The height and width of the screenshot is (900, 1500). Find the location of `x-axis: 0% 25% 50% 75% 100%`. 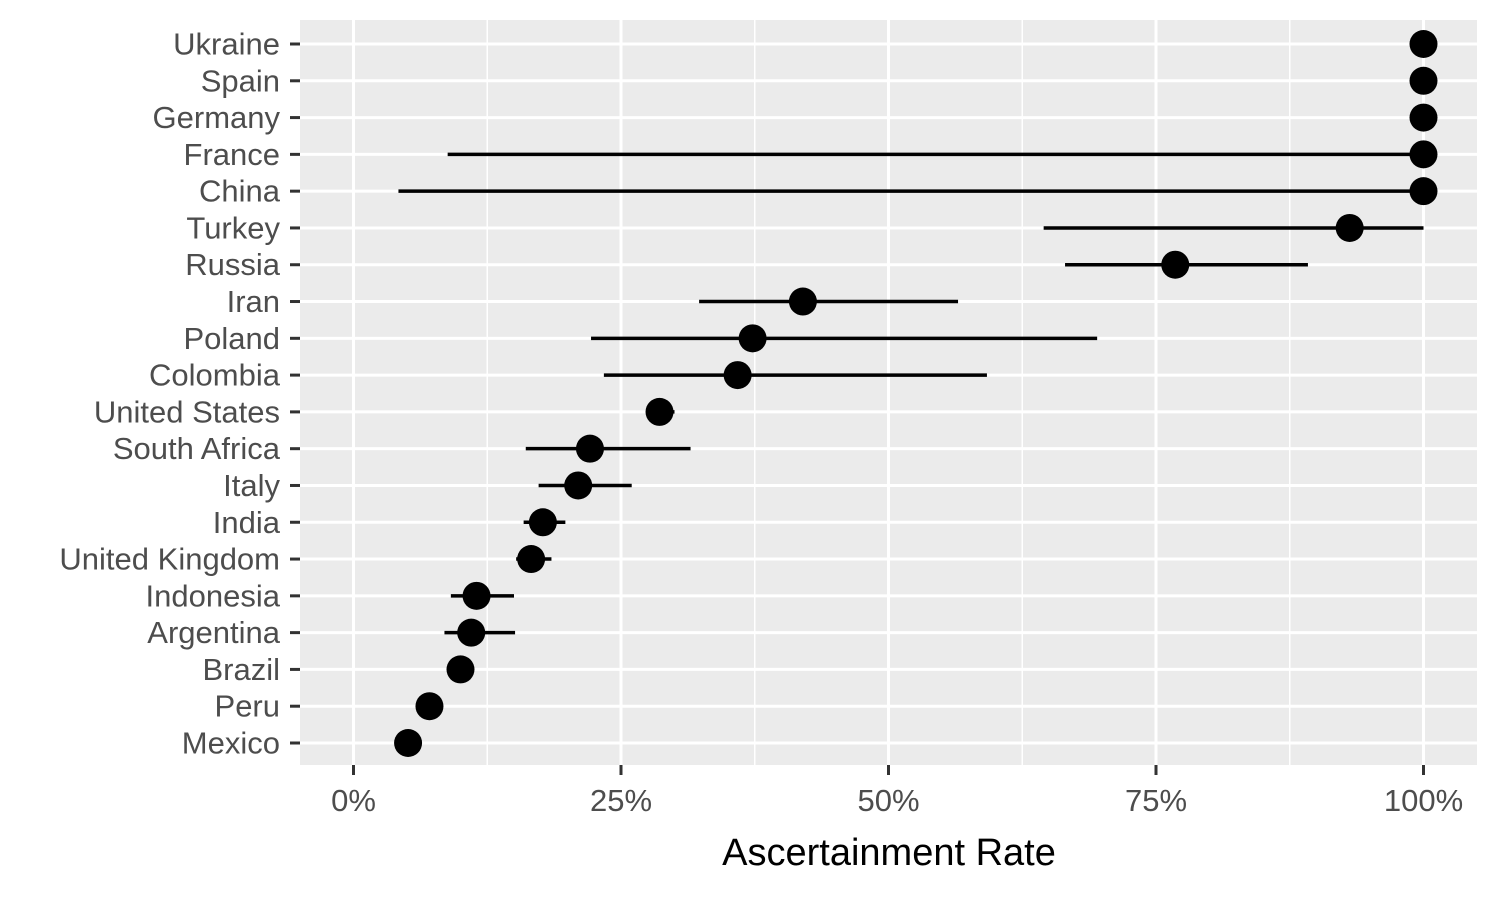

x-axis: 0% 25% 50% 75% 100% is located at coordinates (897, 791).